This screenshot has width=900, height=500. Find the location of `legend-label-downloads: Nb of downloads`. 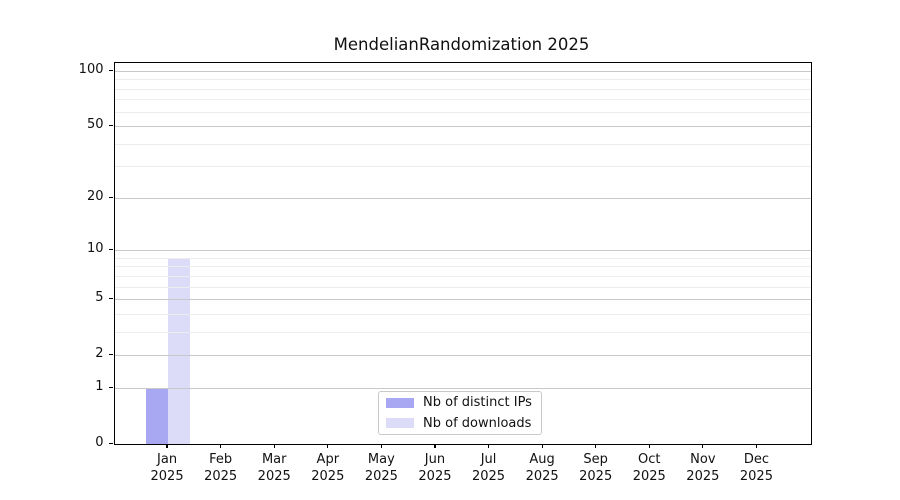

legend-label-downloads: Nb of downloads is located at coordinates (477, 423).